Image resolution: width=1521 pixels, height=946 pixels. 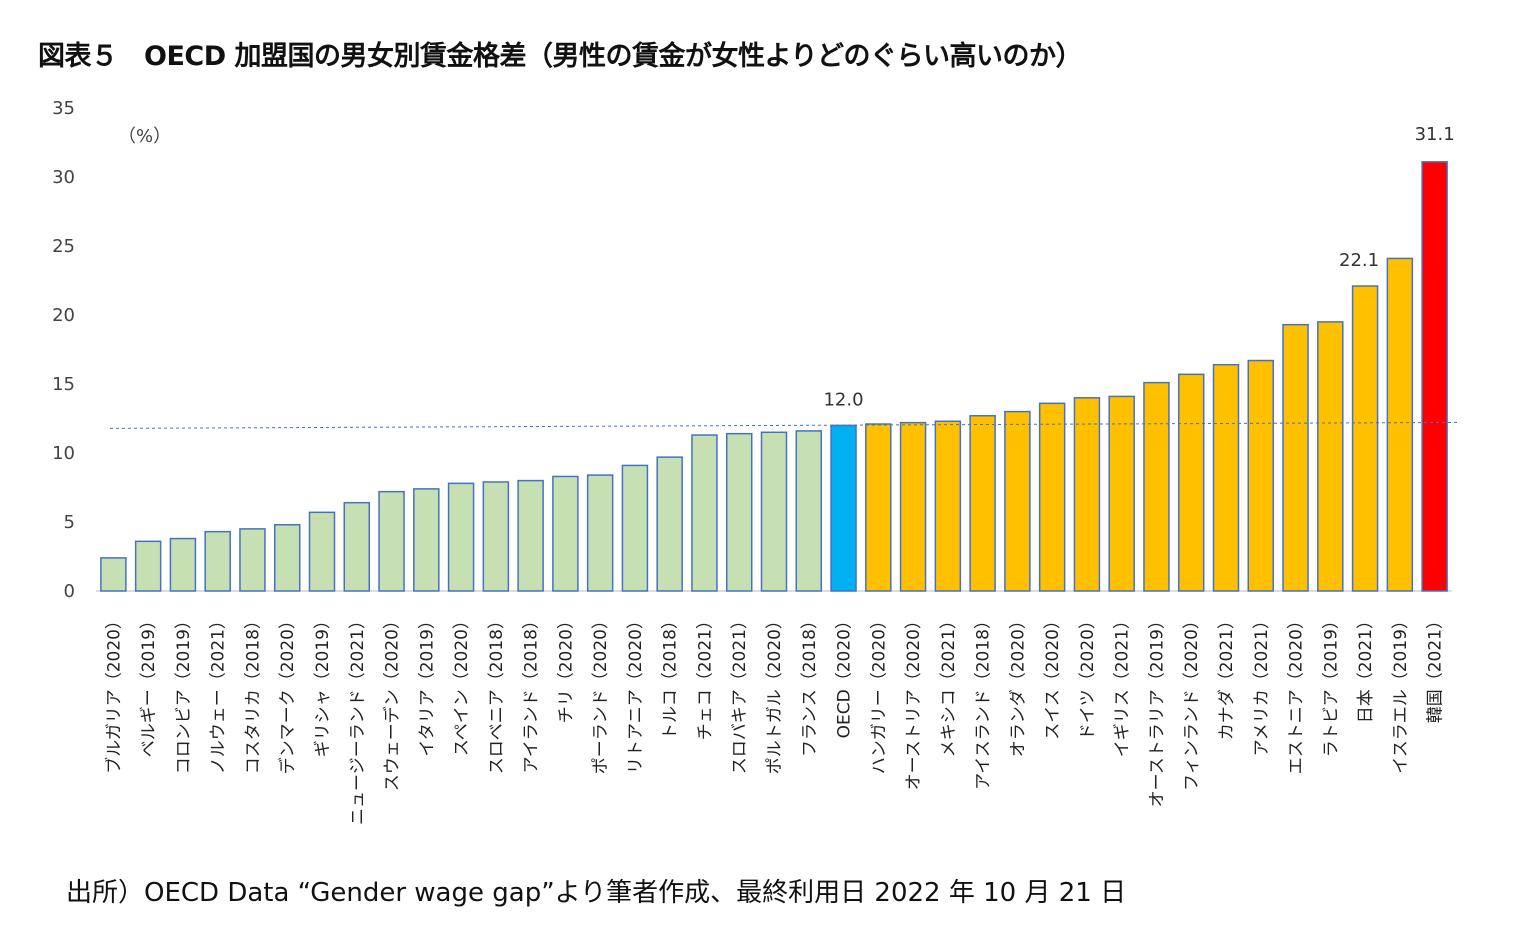 I want to click on category-label: スロベニア（2018）, so click(x=497, y=693).